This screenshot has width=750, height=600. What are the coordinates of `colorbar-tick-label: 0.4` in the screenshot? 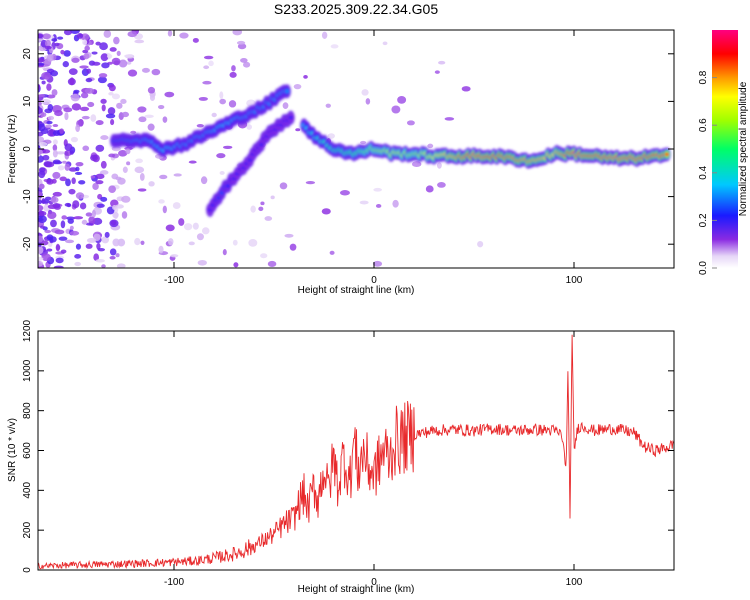 It's located at (703, 172).